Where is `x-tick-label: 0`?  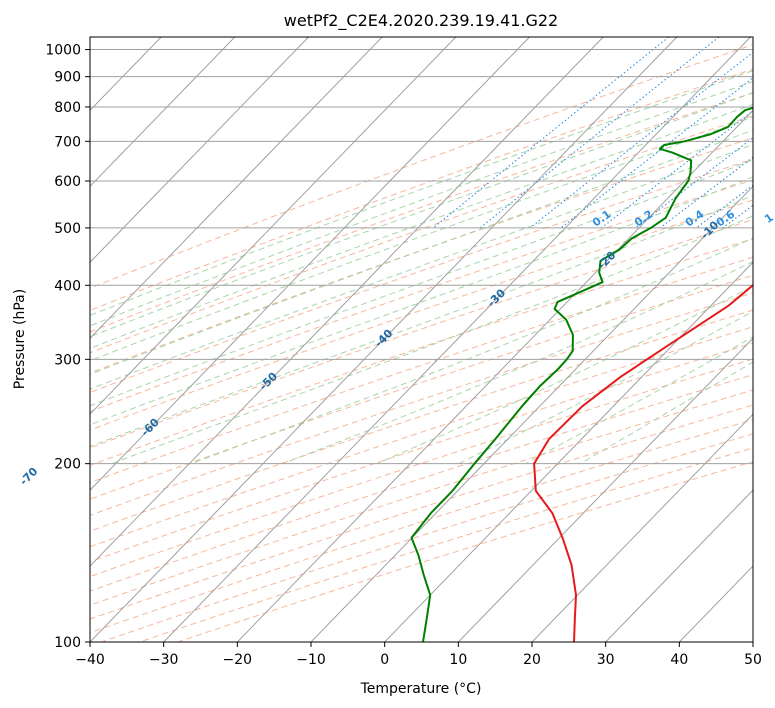
x-tick-label: 0 is located at coordinates (384, 660).